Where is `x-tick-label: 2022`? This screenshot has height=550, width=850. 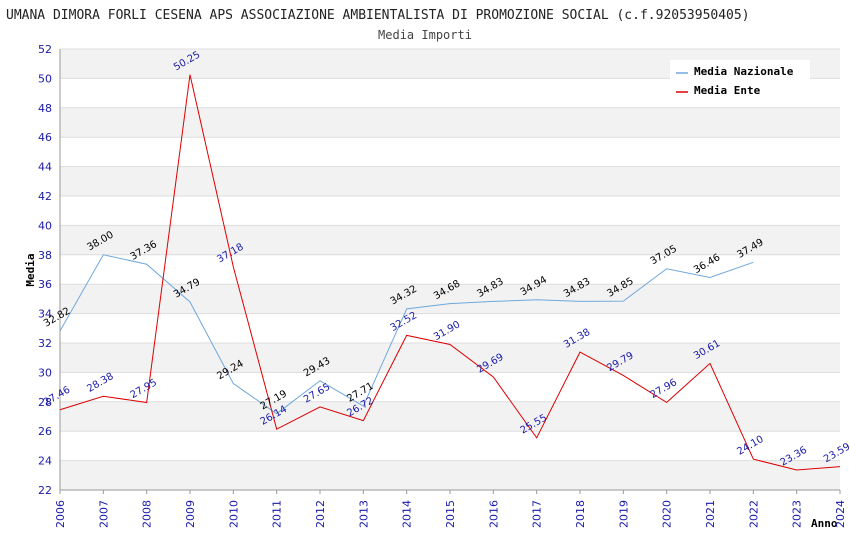 x-tick-label: 2022 is located at coordinates (753, 514).